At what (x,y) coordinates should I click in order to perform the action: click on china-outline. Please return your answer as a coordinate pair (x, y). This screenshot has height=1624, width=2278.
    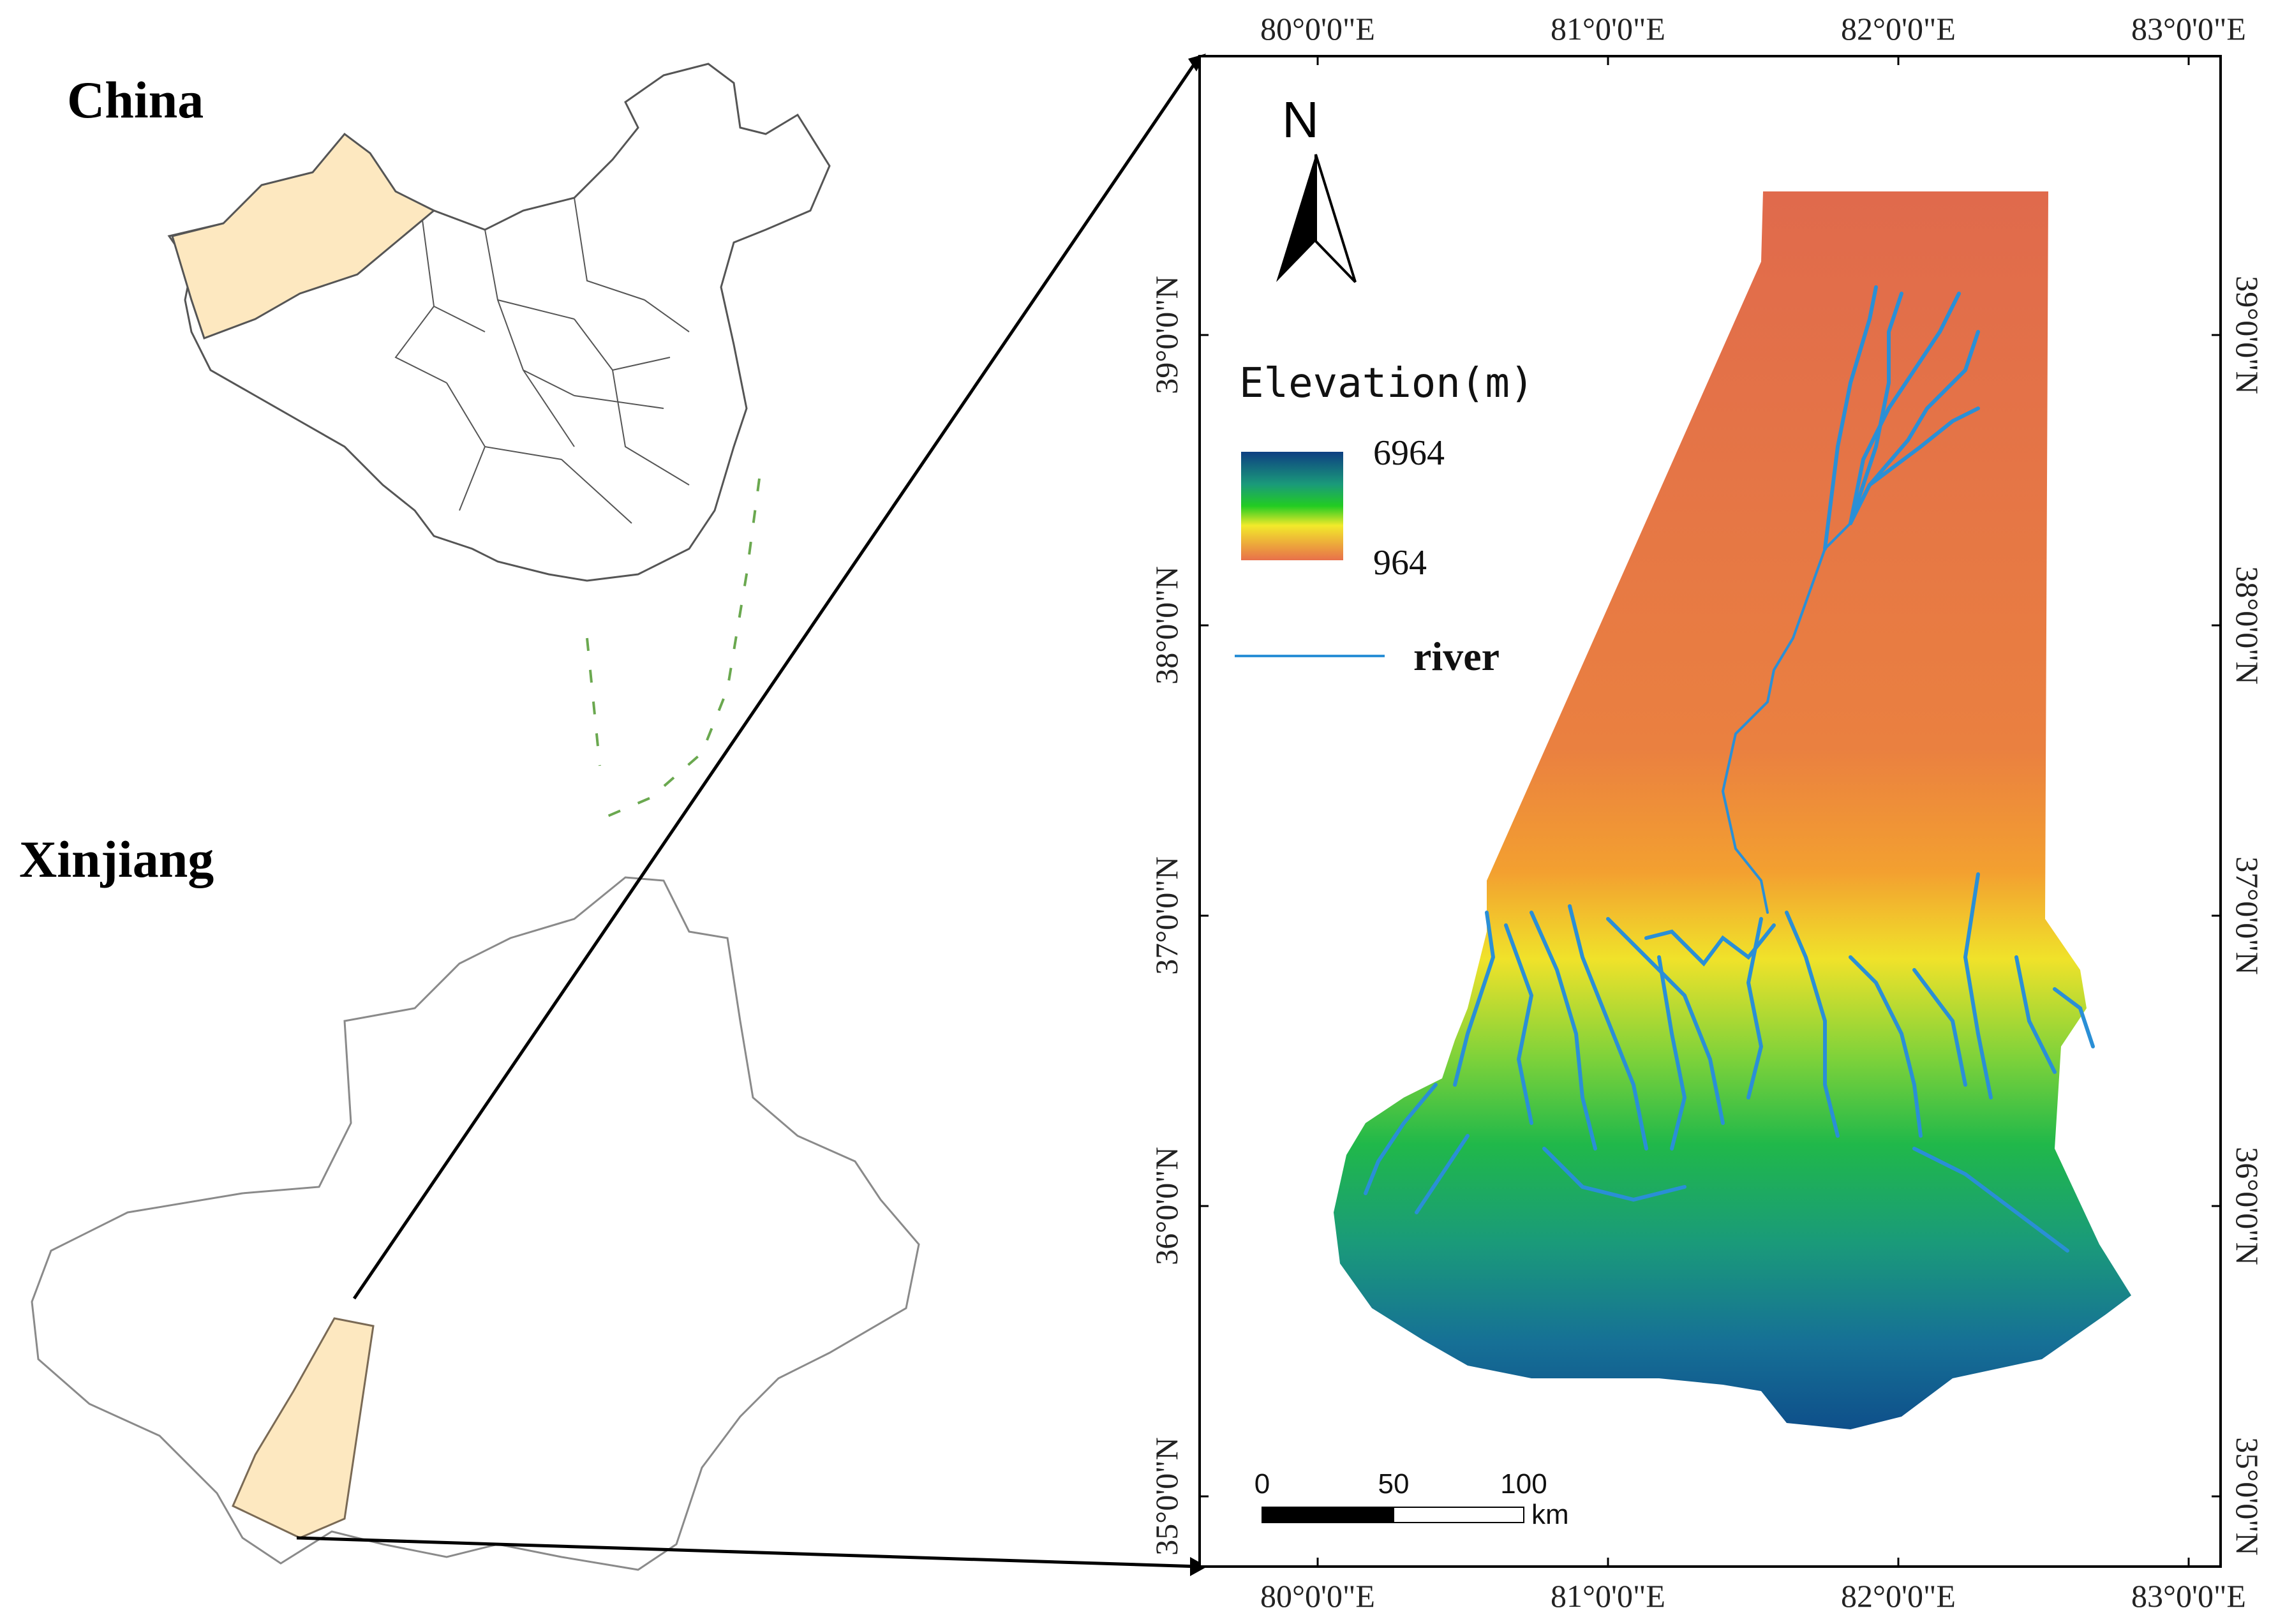
    Looking at the image, I should click on (499, 323).